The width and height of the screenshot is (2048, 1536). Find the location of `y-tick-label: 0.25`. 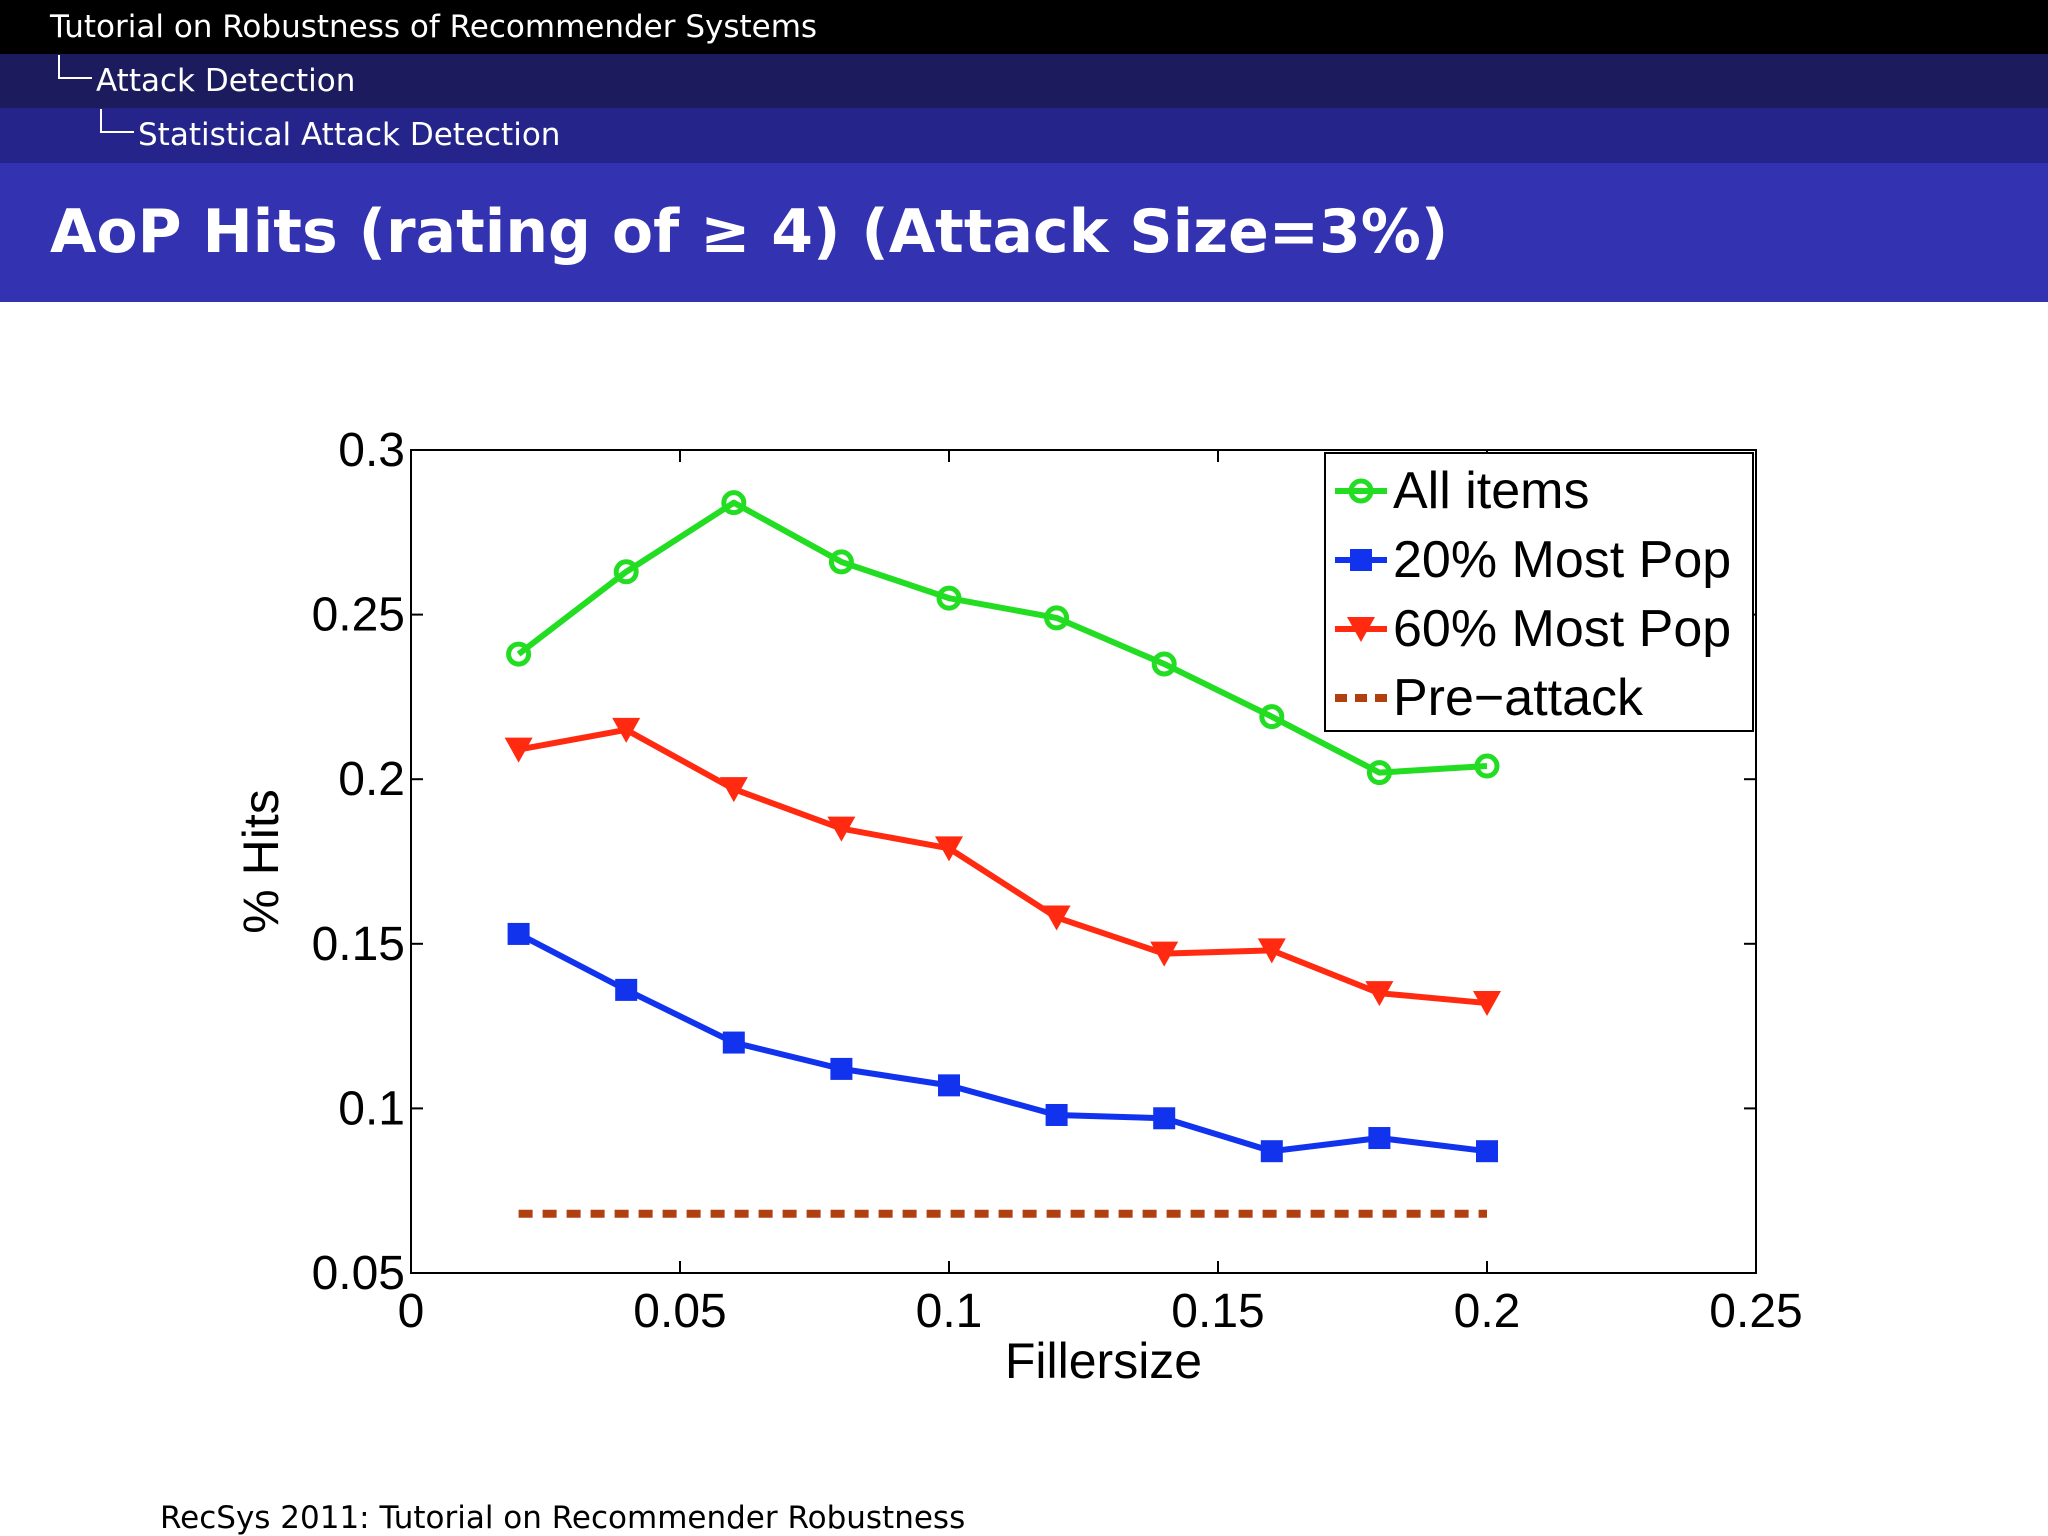

y-tick-label: 0.25 is located at coordinates (358, 615).